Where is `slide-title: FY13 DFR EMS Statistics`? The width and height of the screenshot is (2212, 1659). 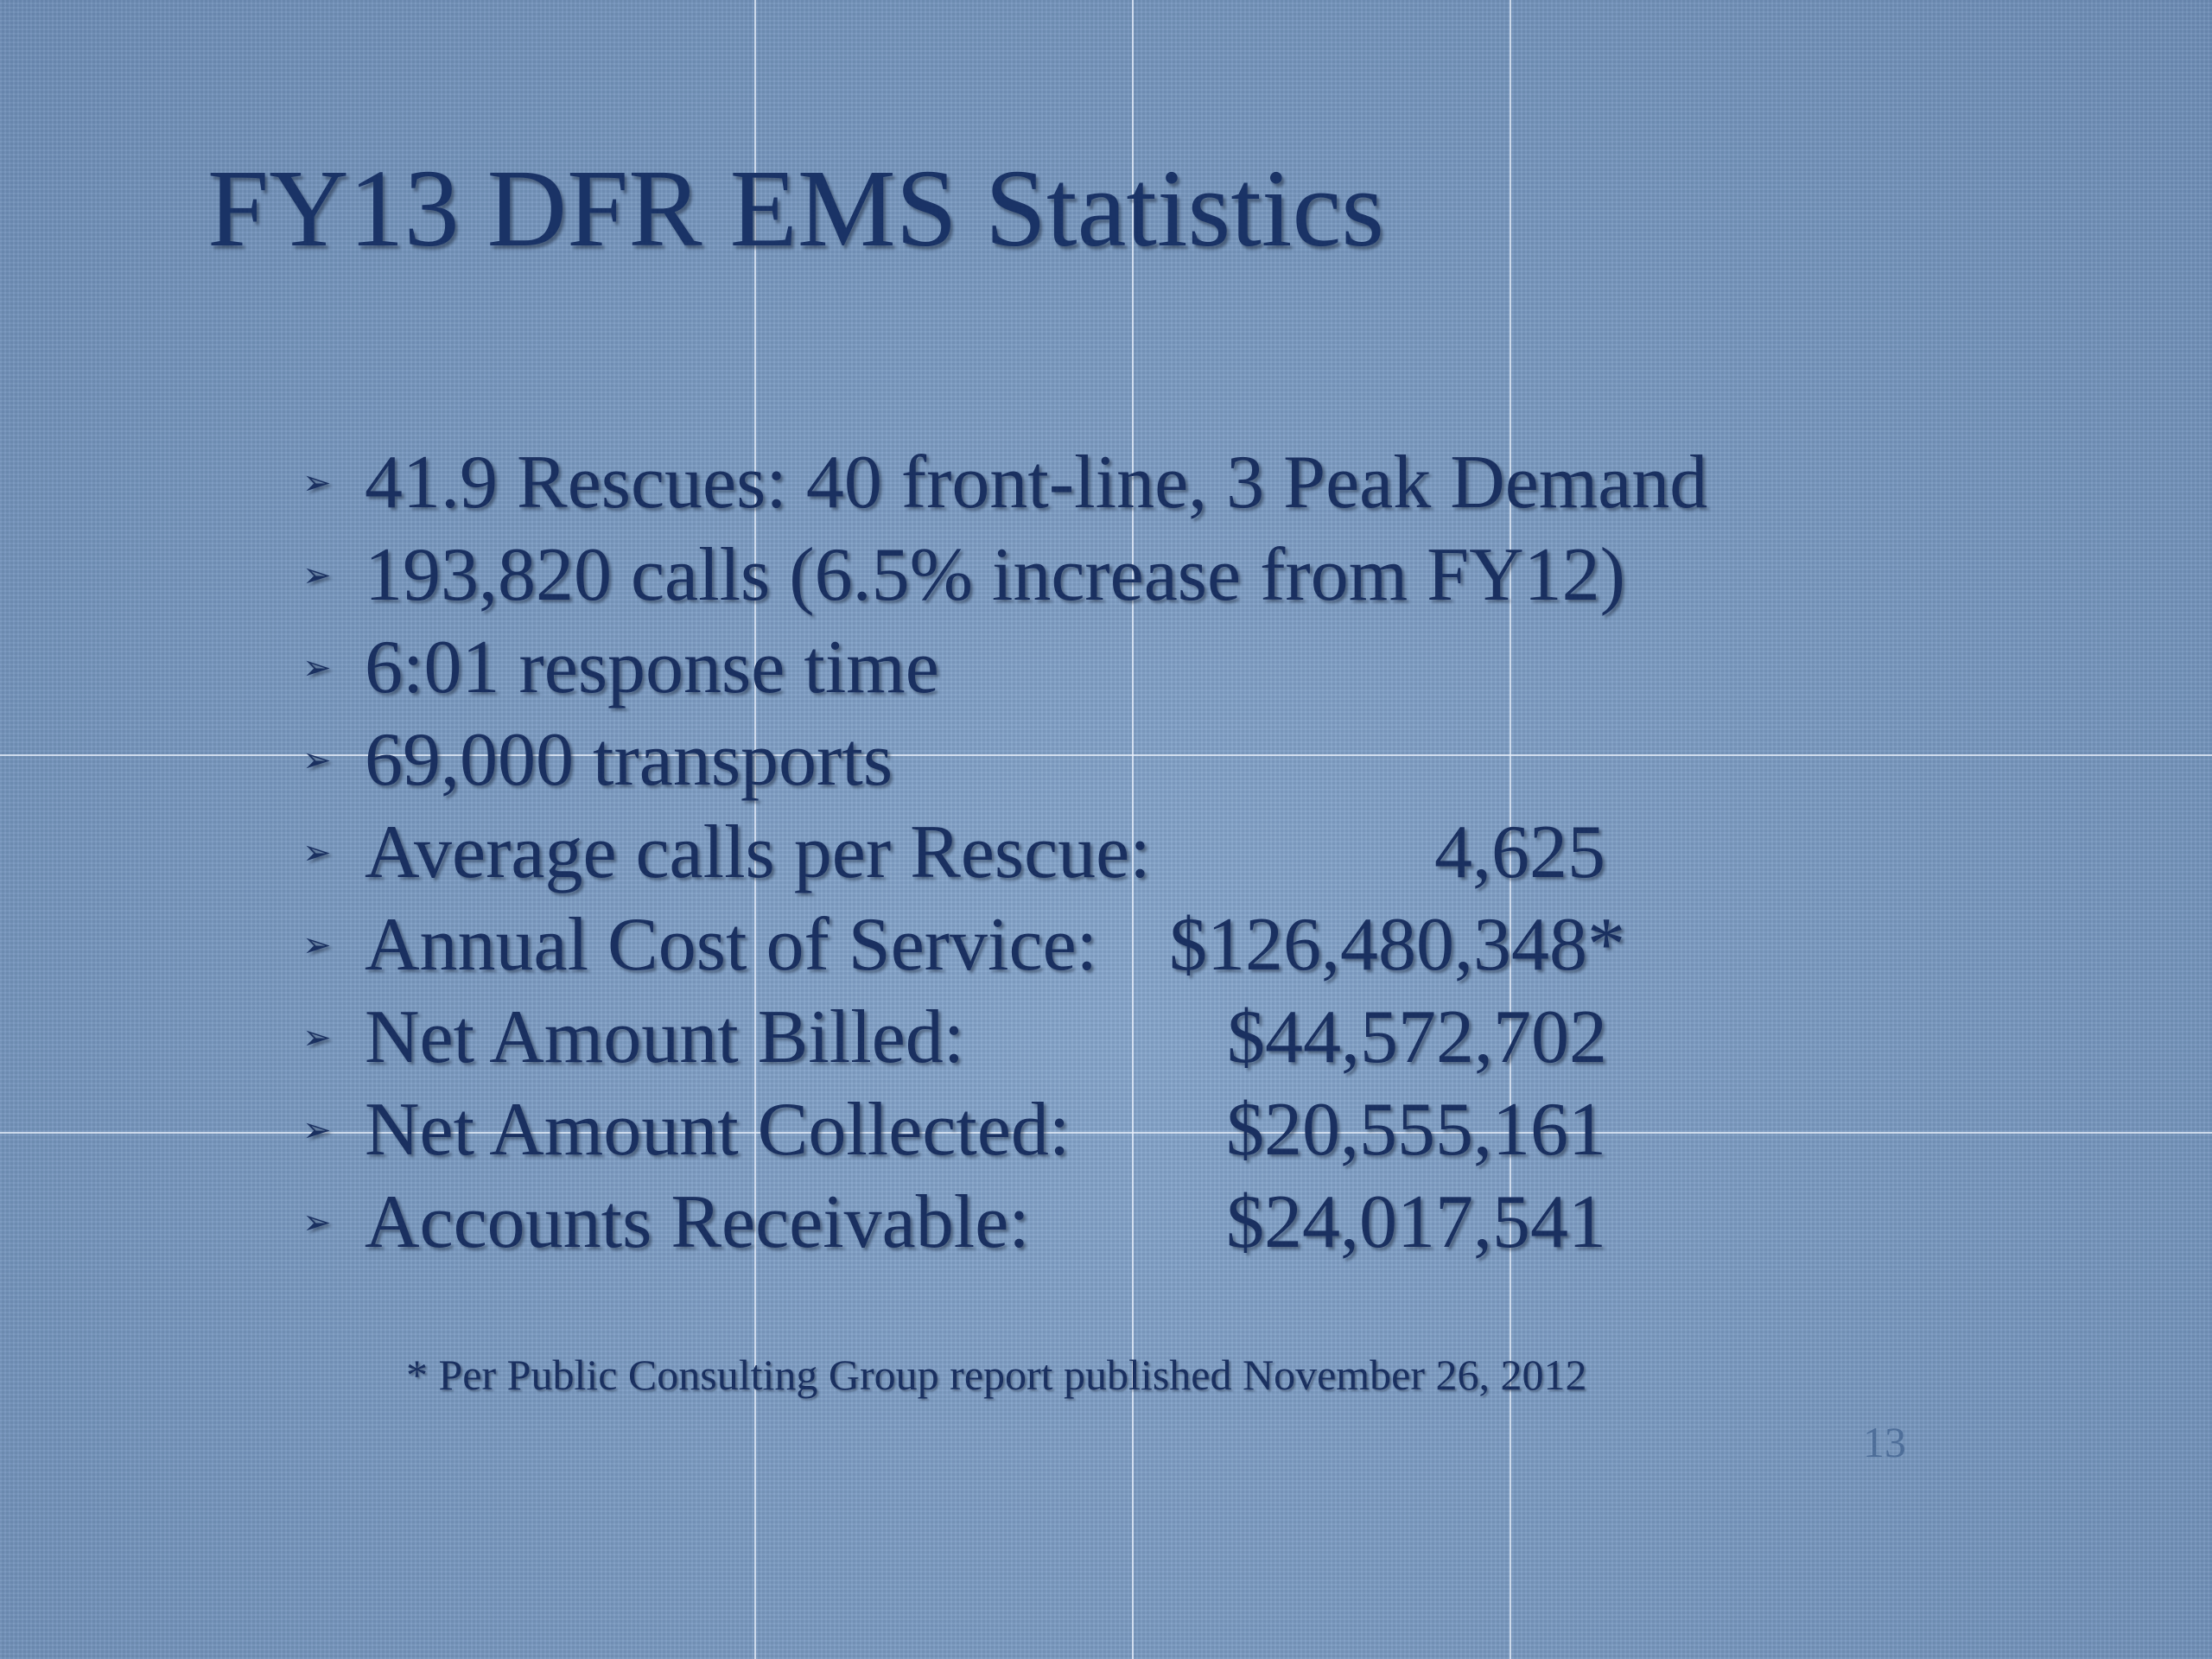
slide-title: FY13 DFR EMS Statistics is located at coordinates (796, 208).